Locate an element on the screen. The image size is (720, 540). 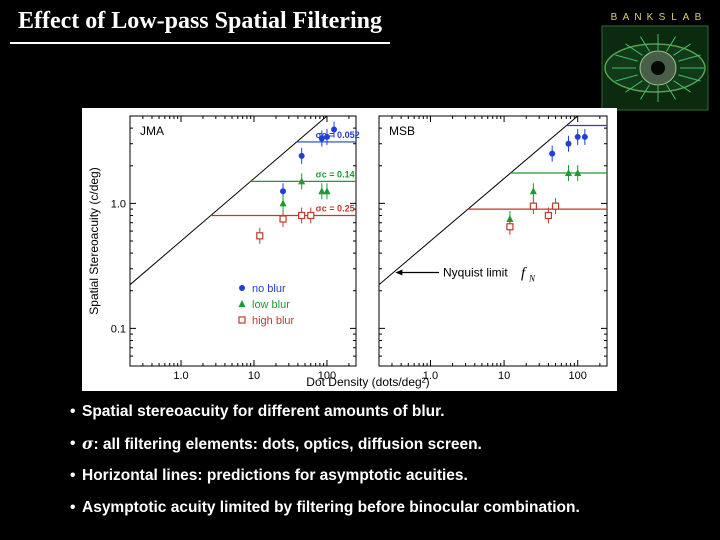
legend-label: high blur is located at coordinates (273, 321).